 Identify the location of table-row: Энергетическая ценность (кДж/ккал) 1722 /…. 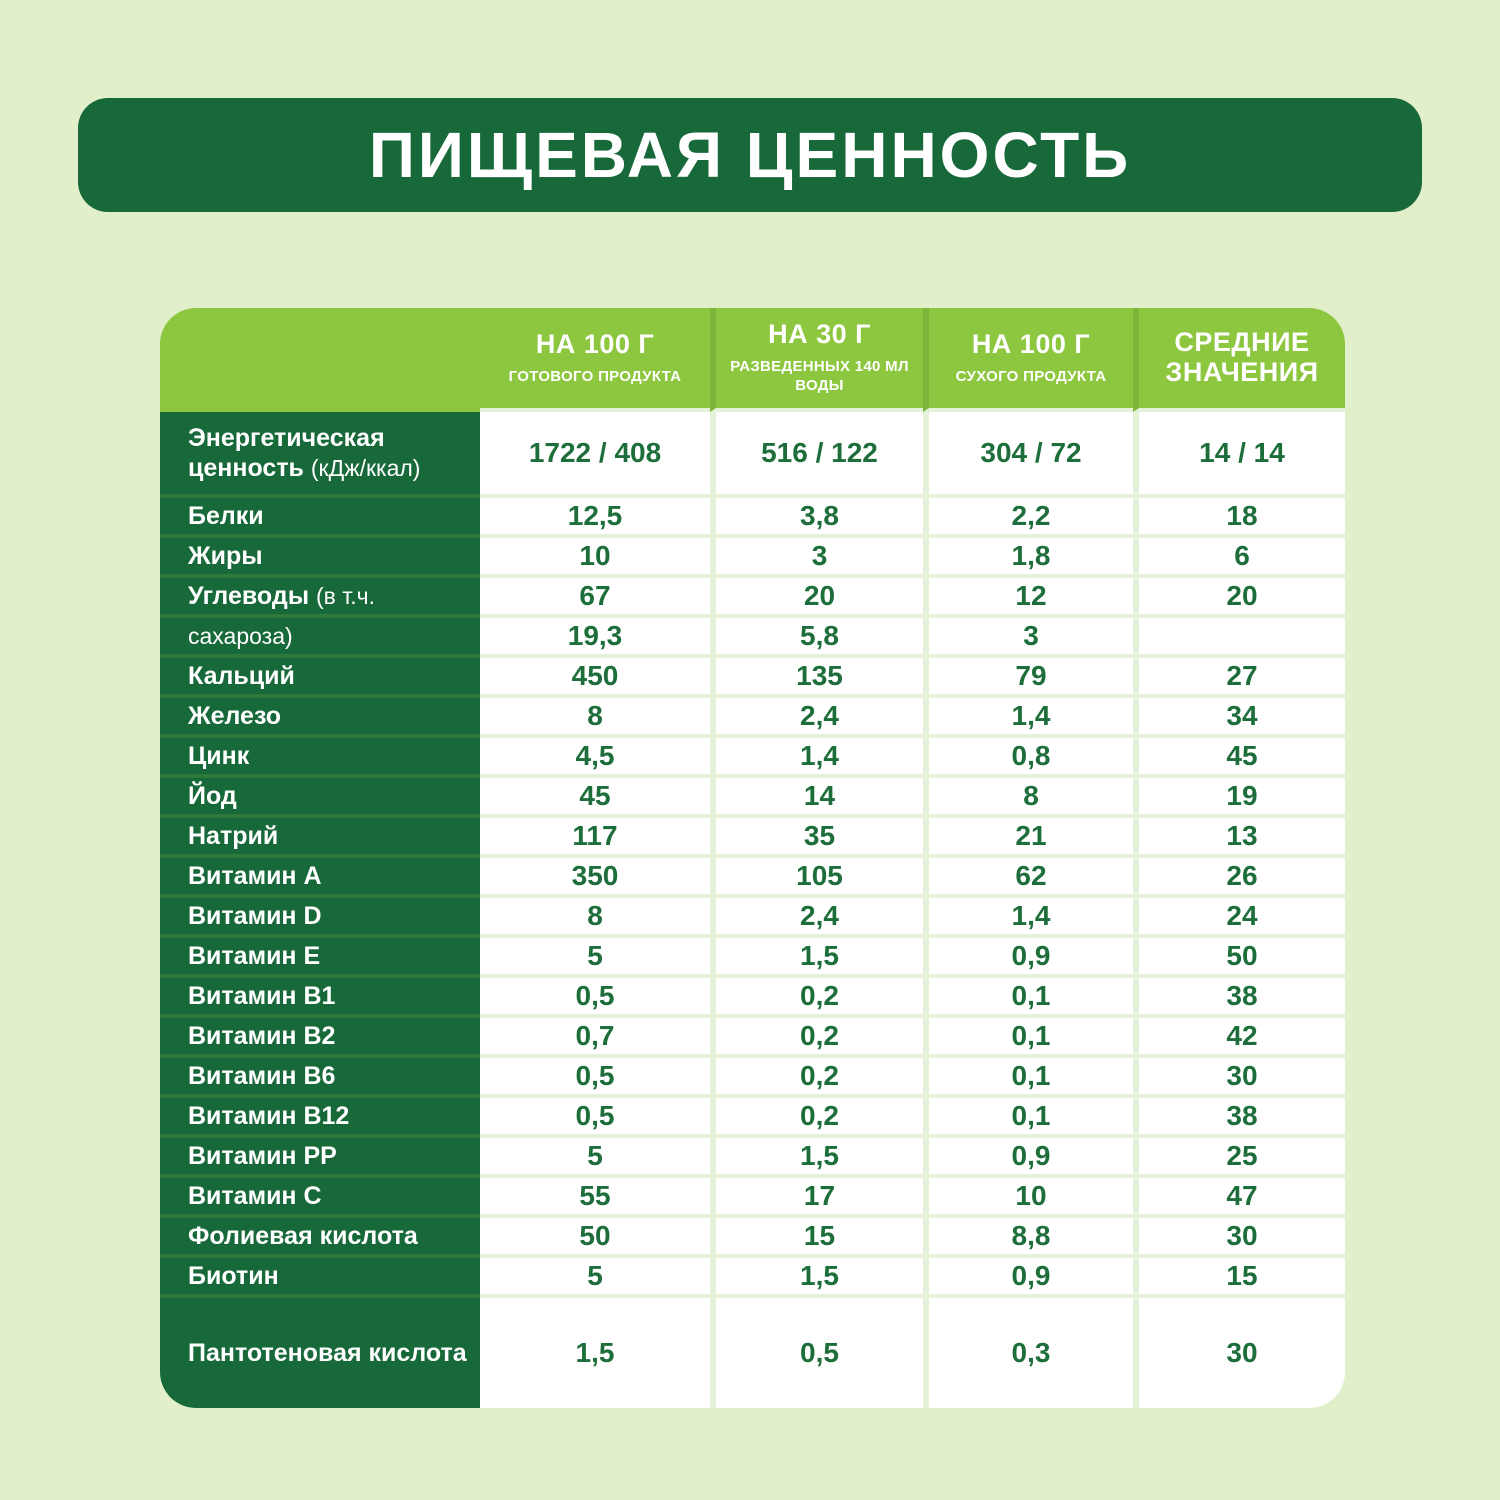
(752, 455).